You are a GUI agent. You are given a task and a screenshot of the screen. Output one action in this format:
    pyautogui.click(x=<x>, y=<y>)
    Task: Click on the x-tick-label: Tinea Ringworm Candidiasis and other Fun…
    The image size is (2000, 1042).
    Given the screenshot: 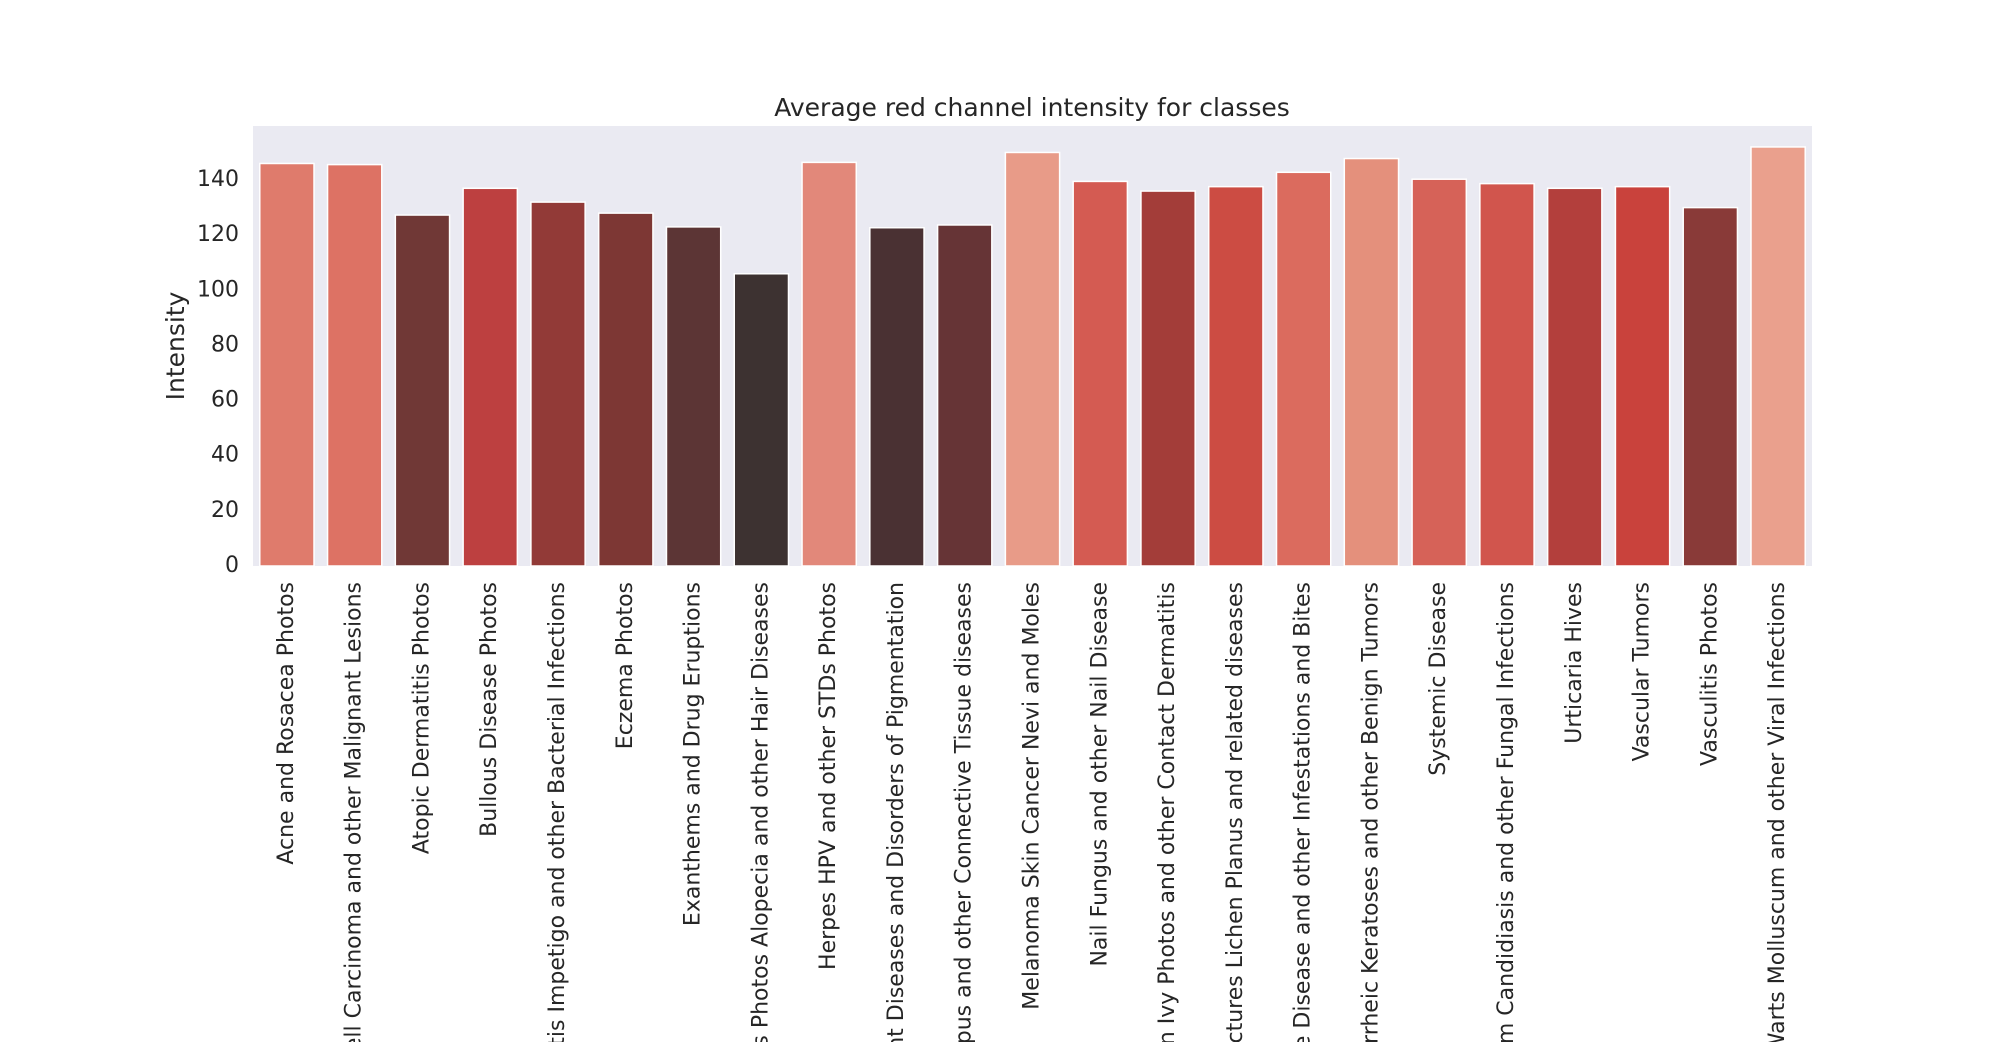 What is the action you would take?
    pyautogui.click(x=1506, y=812)
    